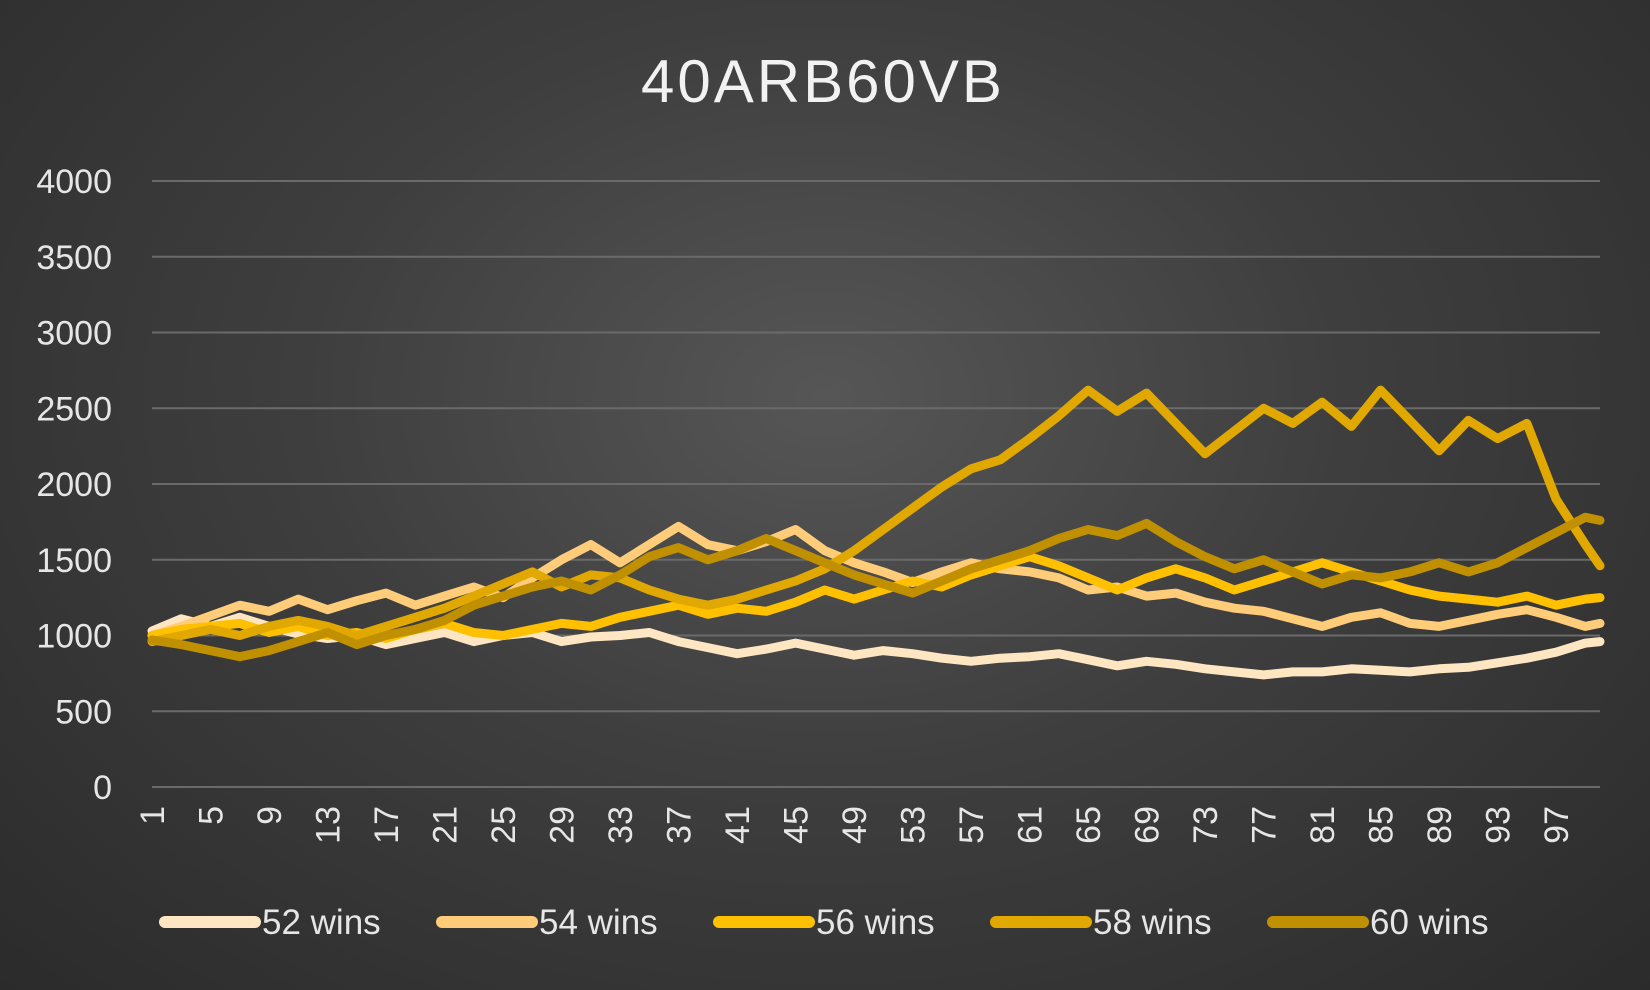 The image size is (1650, 990). Describe the element at coordinates (329, 825) in the screenshot. I see `x-tick-label: 13` at that location.